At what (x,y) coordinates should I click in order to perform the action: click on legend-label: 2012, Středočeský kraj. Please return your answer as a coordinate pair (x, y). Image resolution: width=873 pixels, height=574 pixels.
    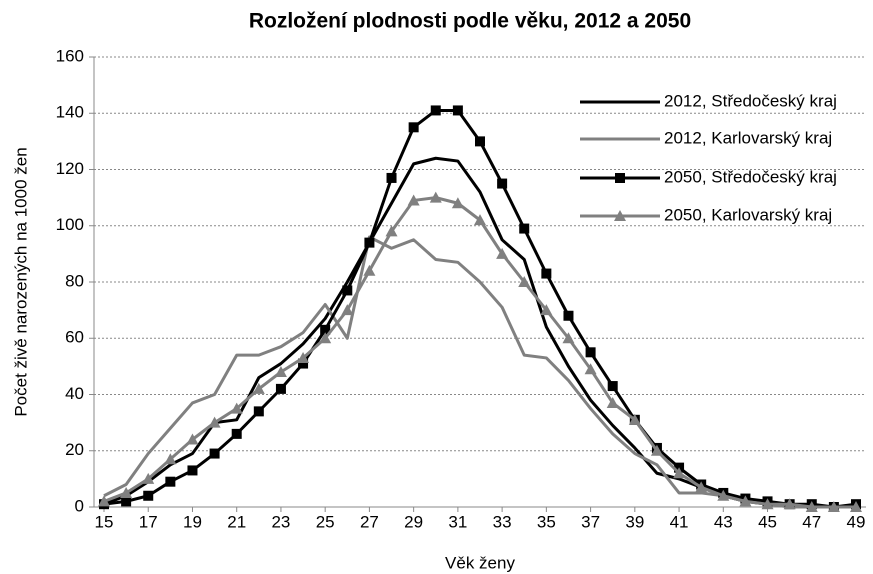
    Looking at the image, I should click on (750, 100).